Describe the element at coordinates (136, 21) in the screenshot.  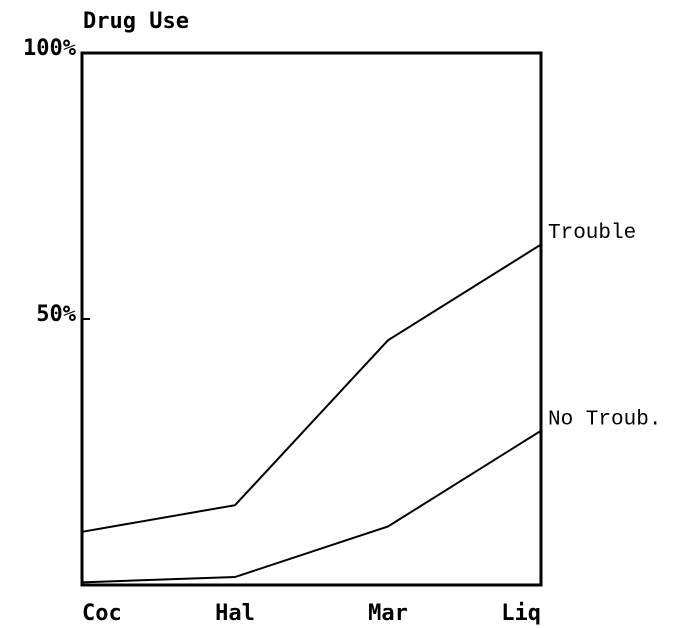
I see `chart-title: Drug Use` at that location.